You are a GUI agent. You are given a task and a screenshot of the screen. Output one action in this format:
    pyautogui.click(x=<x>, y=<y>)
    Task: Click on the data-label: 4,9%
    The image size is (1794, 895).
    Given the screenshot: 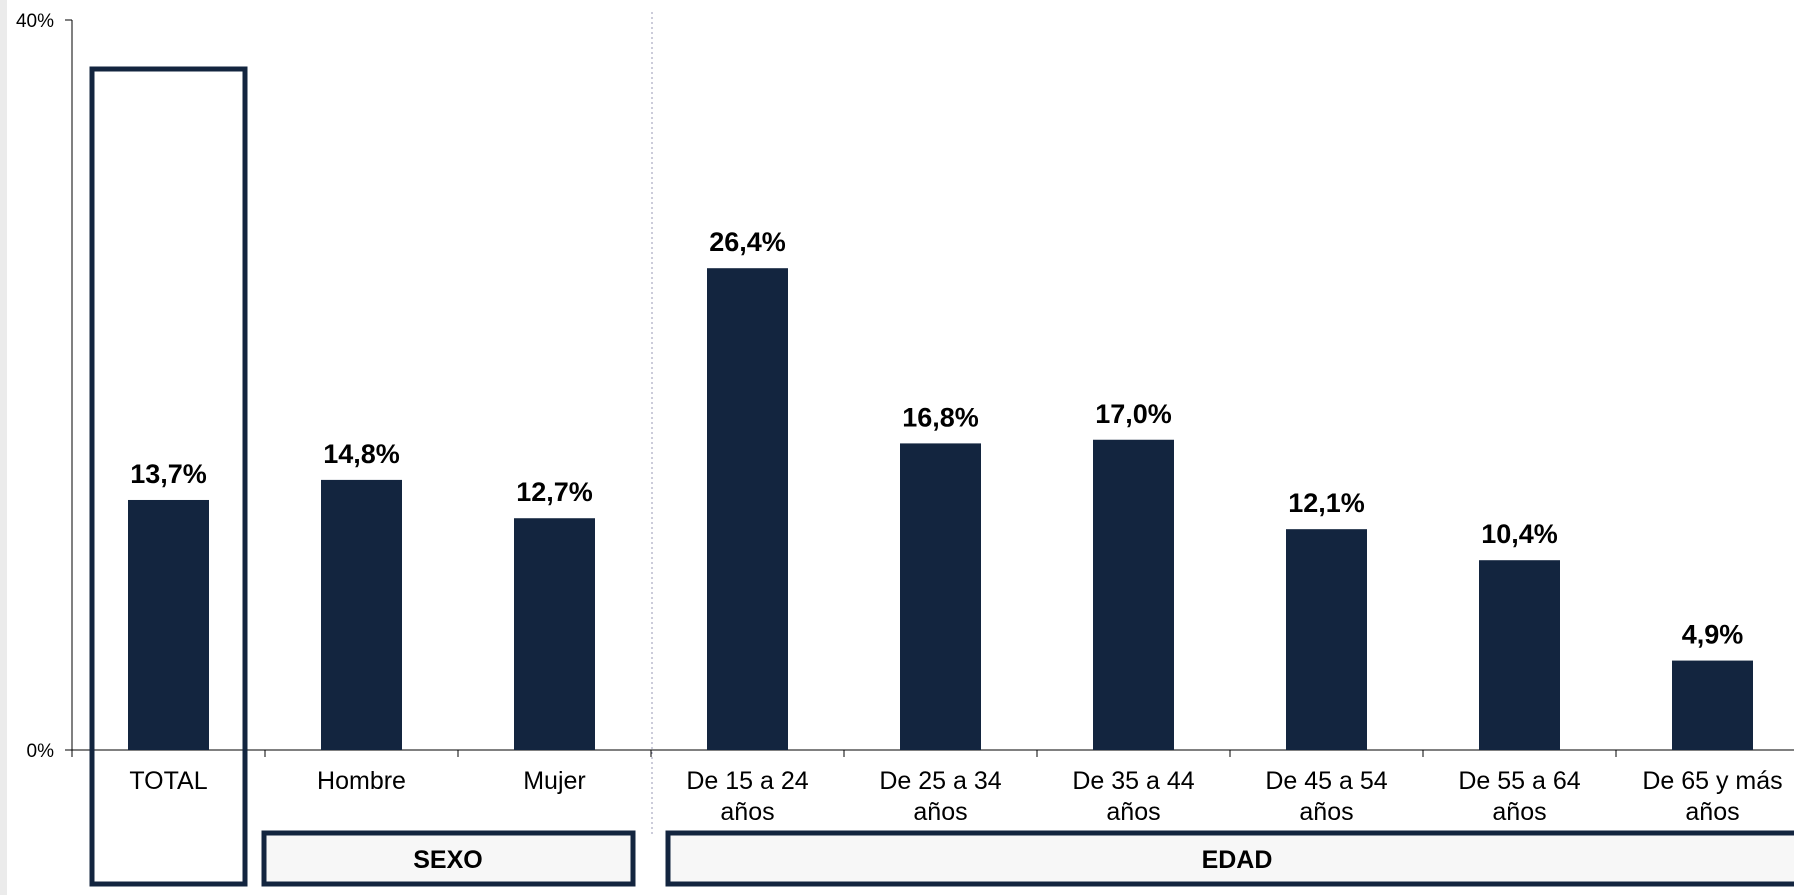 What is the action you would take?
    pyautogui.click(x=1713, y=635)
    